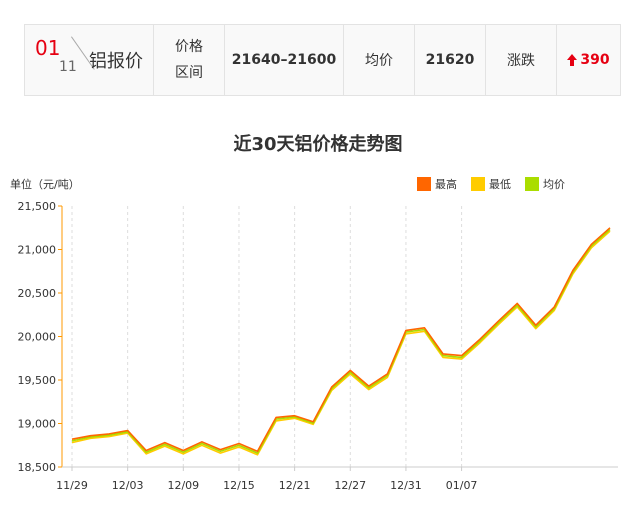  I want to click on y-tick-label: 20,000, so click(37, 337).